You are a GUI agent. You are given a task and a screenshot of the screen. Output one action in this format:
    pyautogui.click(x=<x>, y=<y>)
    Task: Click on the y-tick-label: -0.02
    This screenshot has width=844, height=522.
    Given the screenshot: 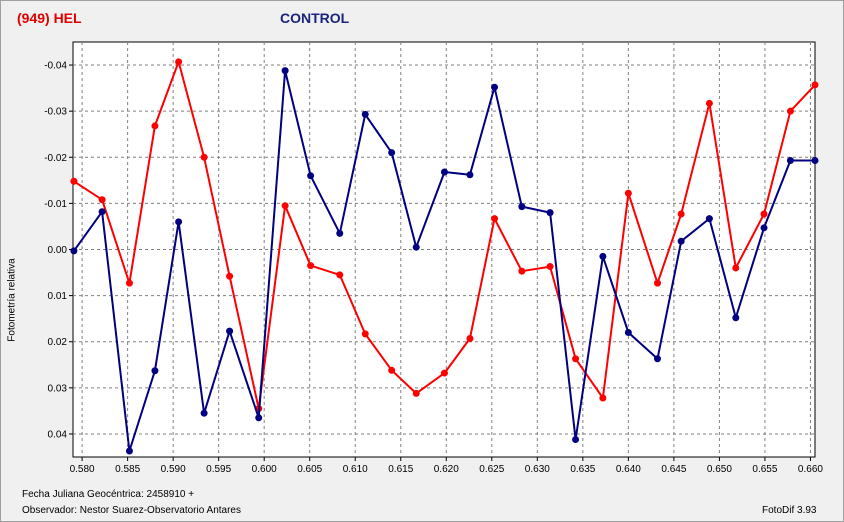 What is the action you would take?
    pyautogui.click(x=55, y=158)
    